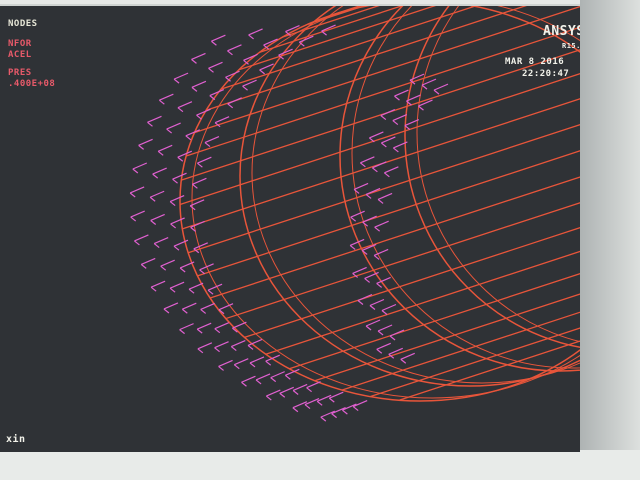 Image resolution: width=640 pixels, height=480 pixels. I want to click on legend-title: NODES, so click(23, 24).